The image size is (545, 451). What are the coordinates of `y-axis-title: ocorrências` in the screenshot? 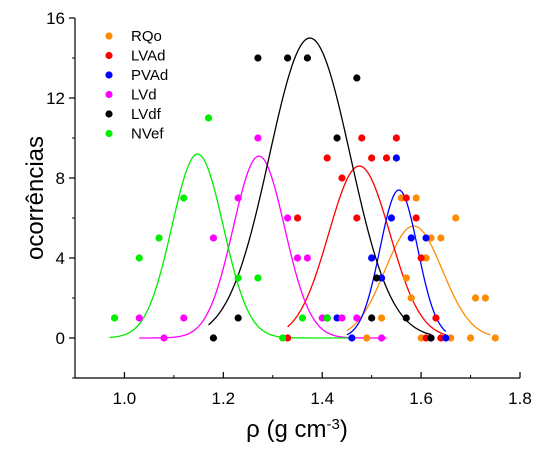 It's located at (35, 198).